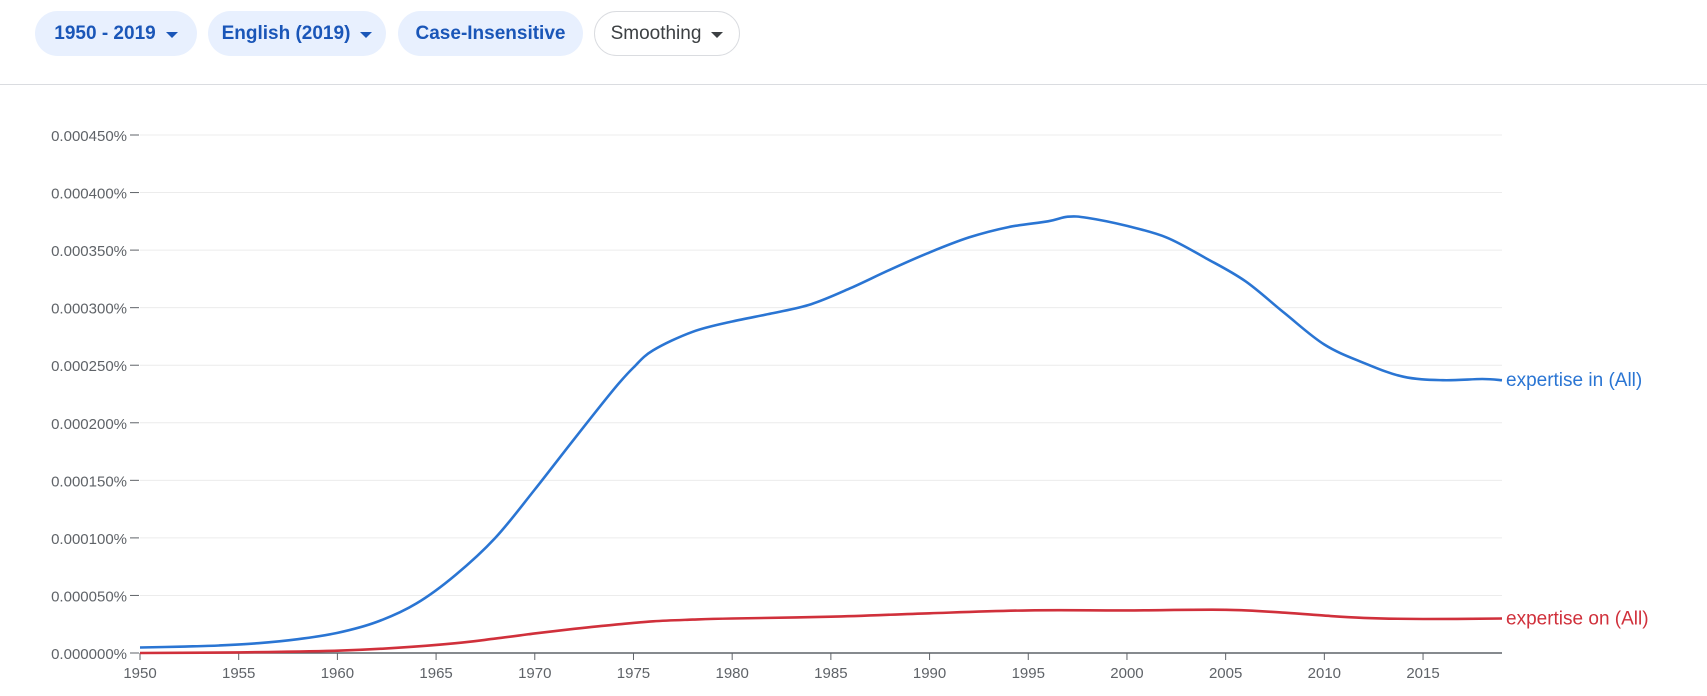  What do you see at coordinates (1577, 618) in the screenshot?
I see `series-label-expertise-on-all: expertise on (All)` at bounding box center [1577, 618].